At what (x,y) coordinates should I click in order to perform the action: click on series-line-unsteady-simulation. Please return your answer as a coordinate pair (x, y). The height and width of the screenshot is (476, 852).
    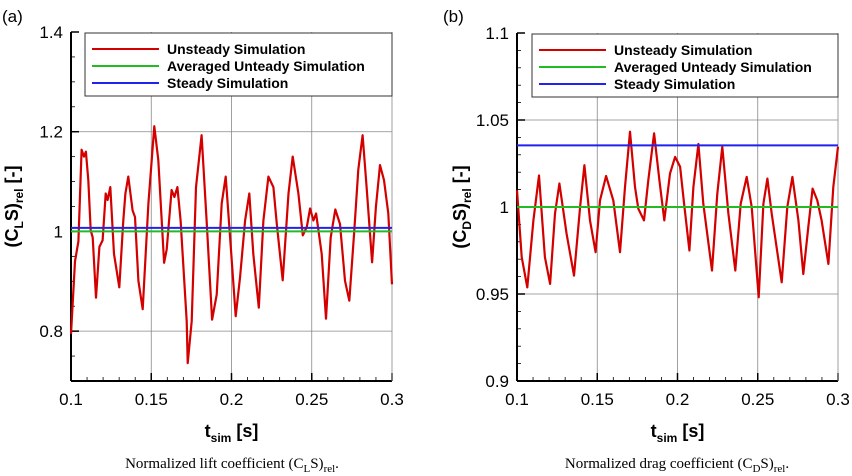
    Looking at the image, I should click on (677, 214).